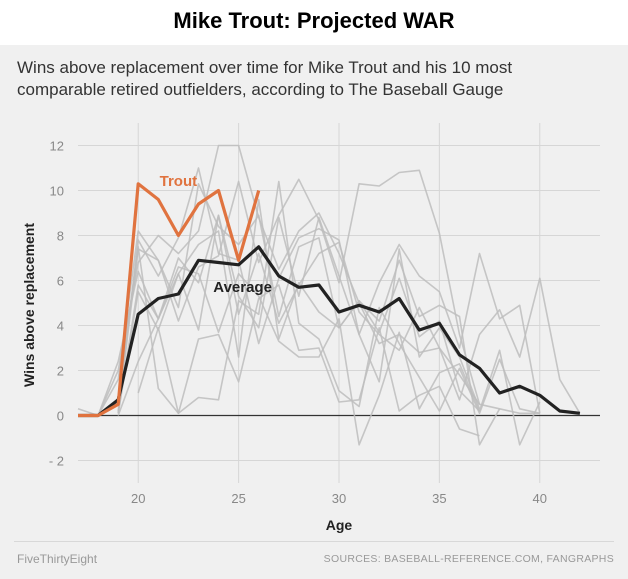  I want to click on y-tick-label: 12, so click(57, 146).